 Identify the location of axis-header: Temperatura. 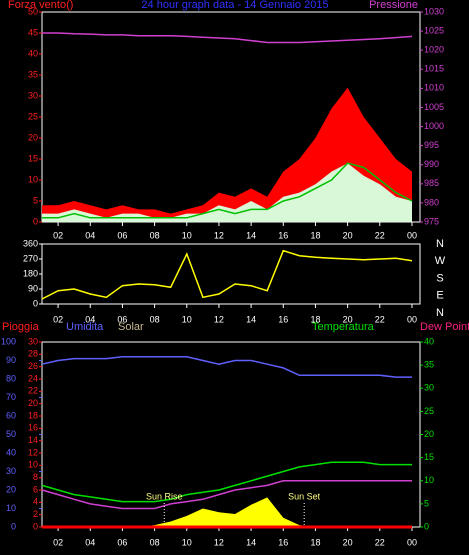
(343, 327).